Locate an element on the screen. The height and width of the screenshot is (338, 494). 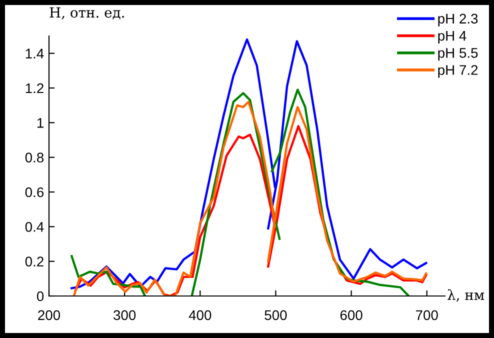
x-tick-label: 400 is located at coordinates (200, 315).